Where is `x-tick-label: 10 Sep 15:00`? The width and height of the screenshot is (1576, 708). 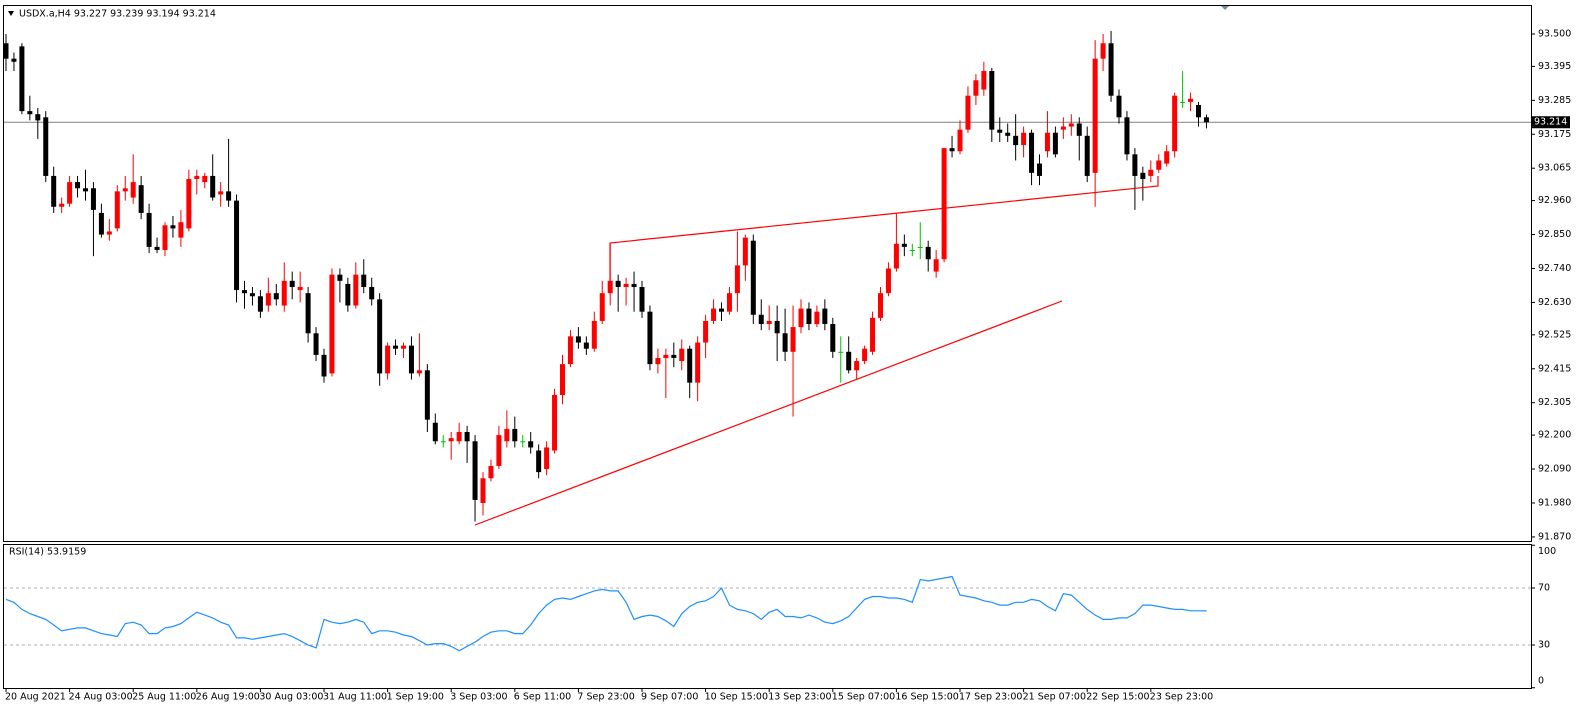
x-tick-label: 10 Sep 15:00 is located at coordinates (736, 697).